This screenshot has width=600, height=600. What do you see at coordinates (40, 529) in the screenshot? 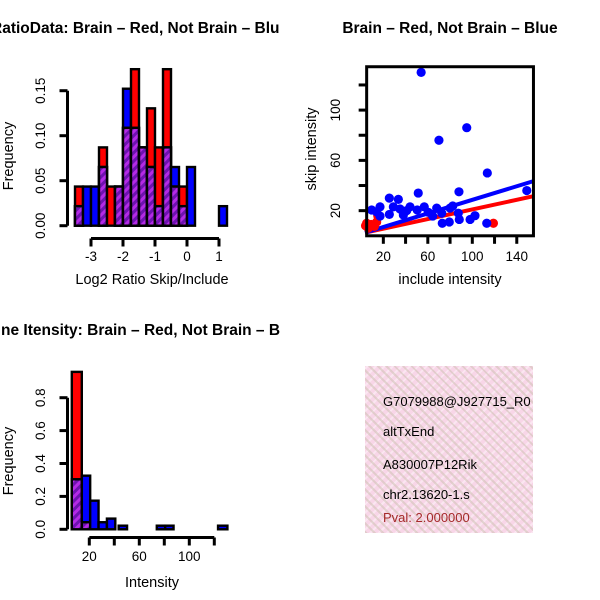
I see `y-tick-label: 0.0` at bounding box center [40, 529].